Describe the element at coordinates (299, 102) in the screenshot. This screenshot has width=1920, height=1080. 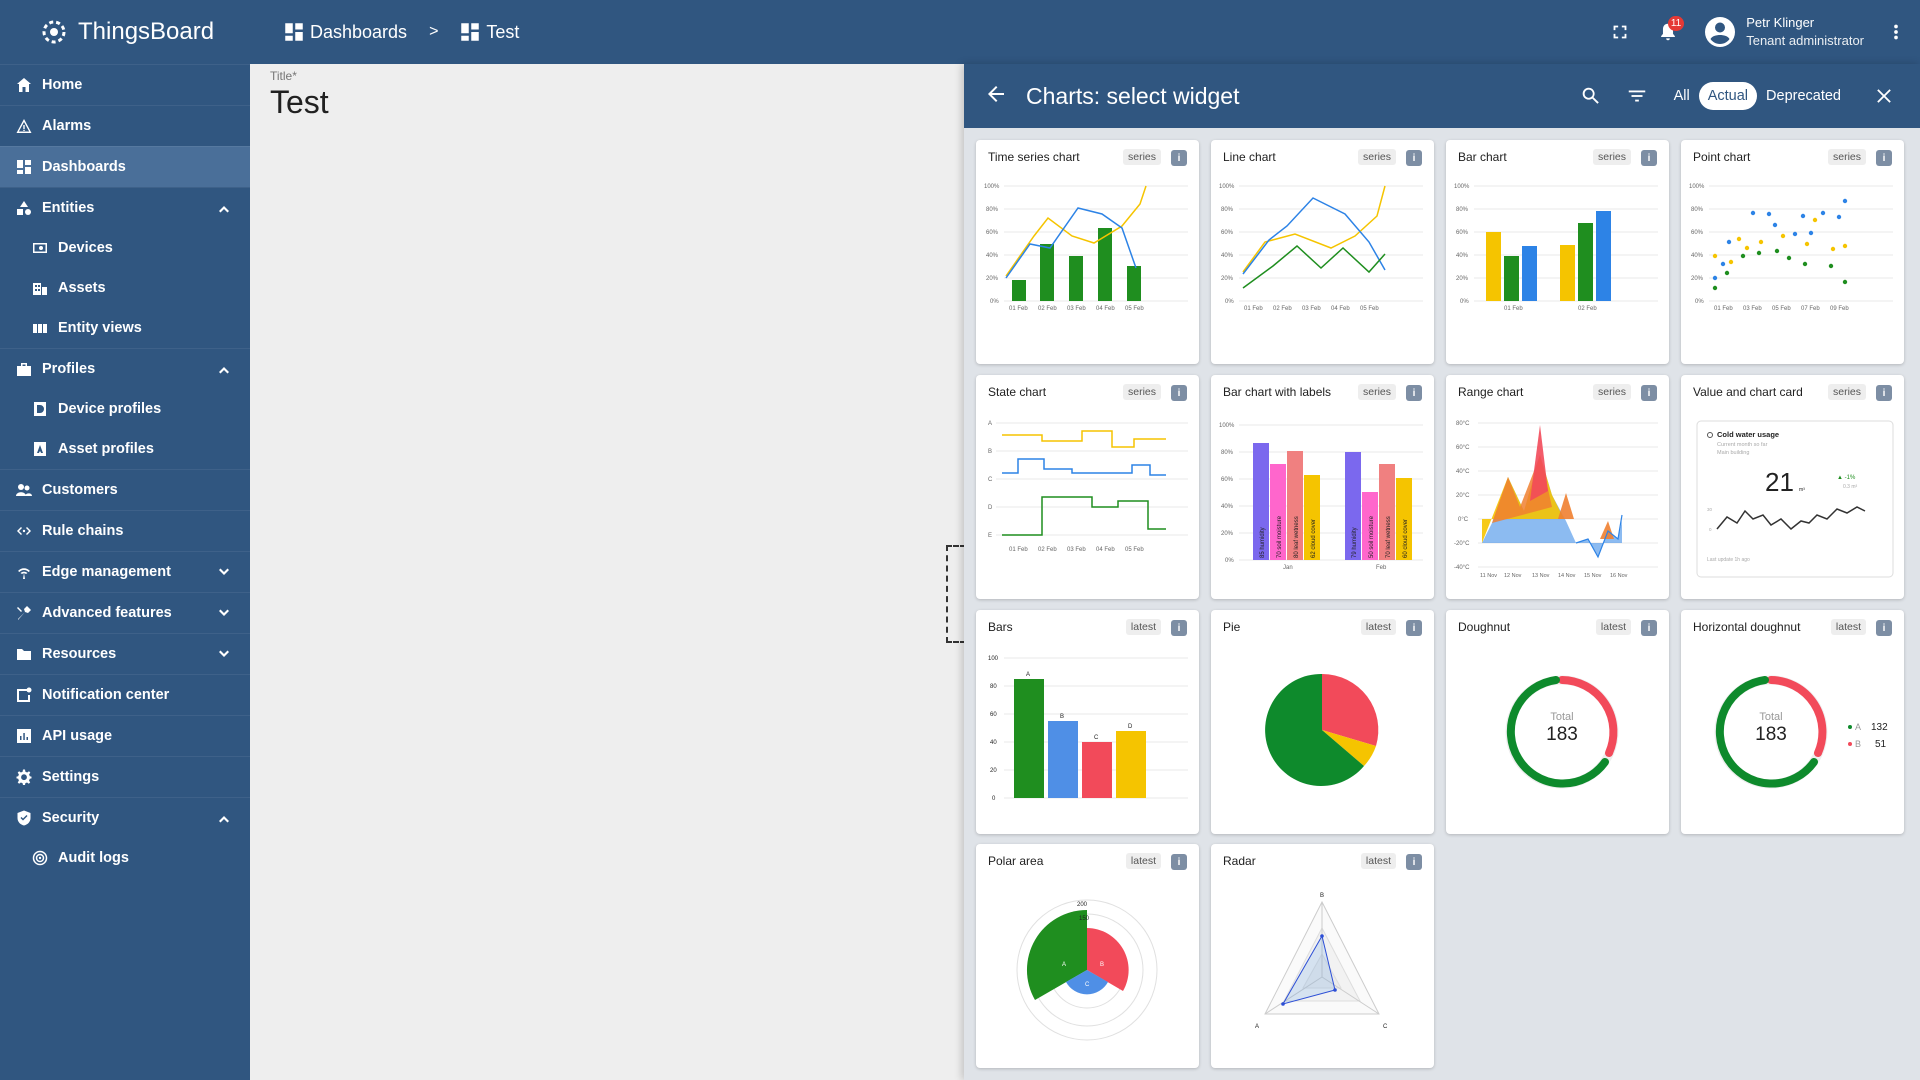
I see `title-field-input: Test` at that location.